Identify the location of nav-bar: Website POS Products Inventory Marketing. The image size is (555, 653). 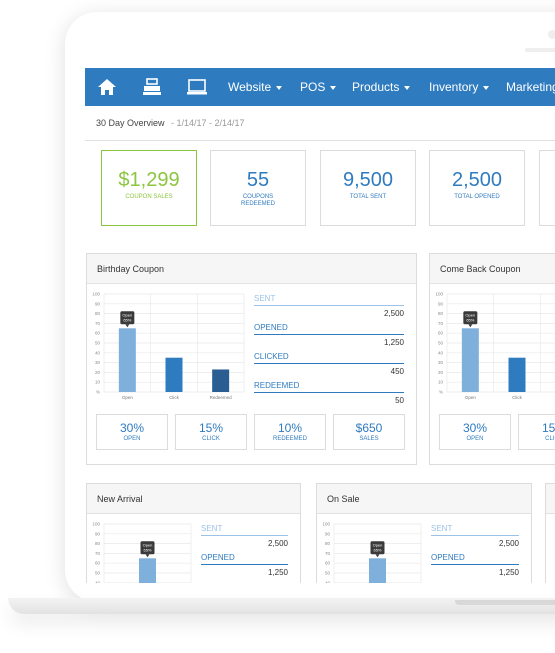
(320, 87).